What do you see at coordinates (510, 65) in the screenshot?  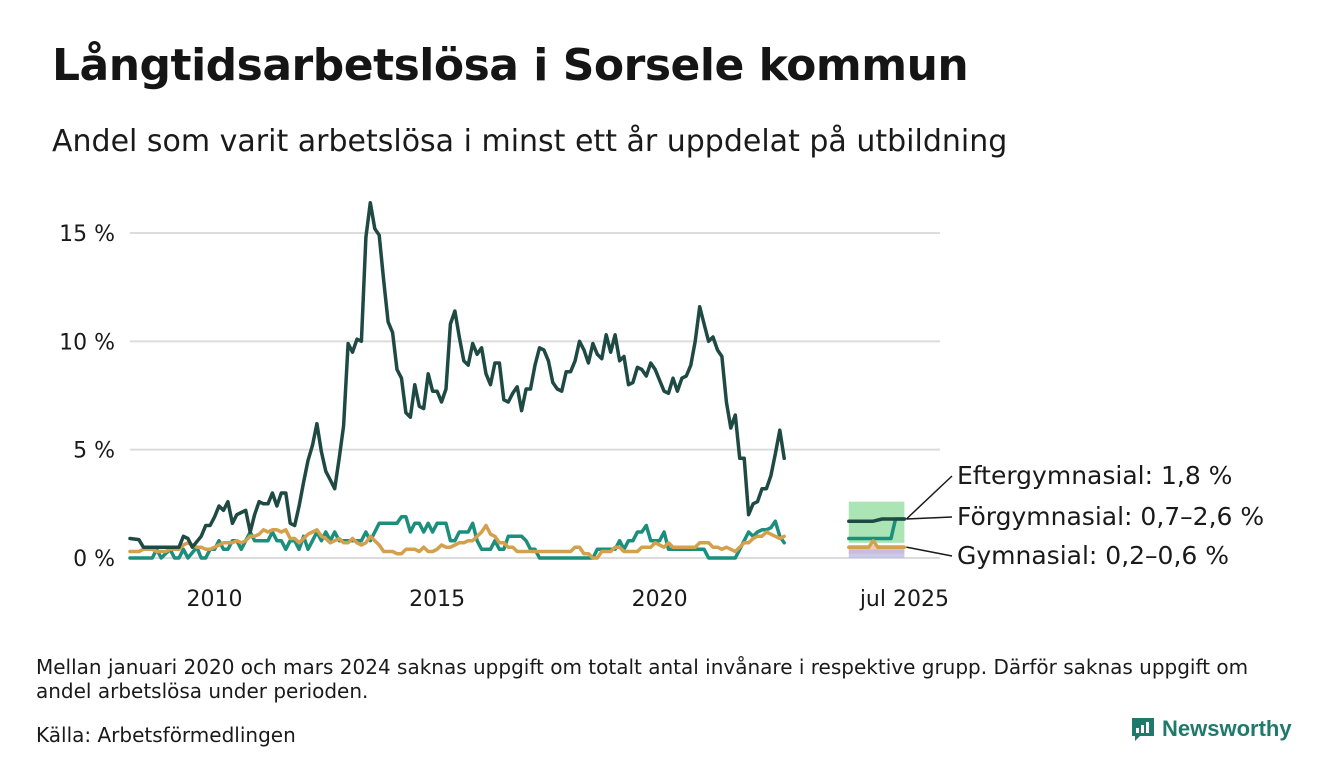 I see `chart-title: Långtidsarbetslösa i Sorsele kommun` at bounding box center [510, 65].